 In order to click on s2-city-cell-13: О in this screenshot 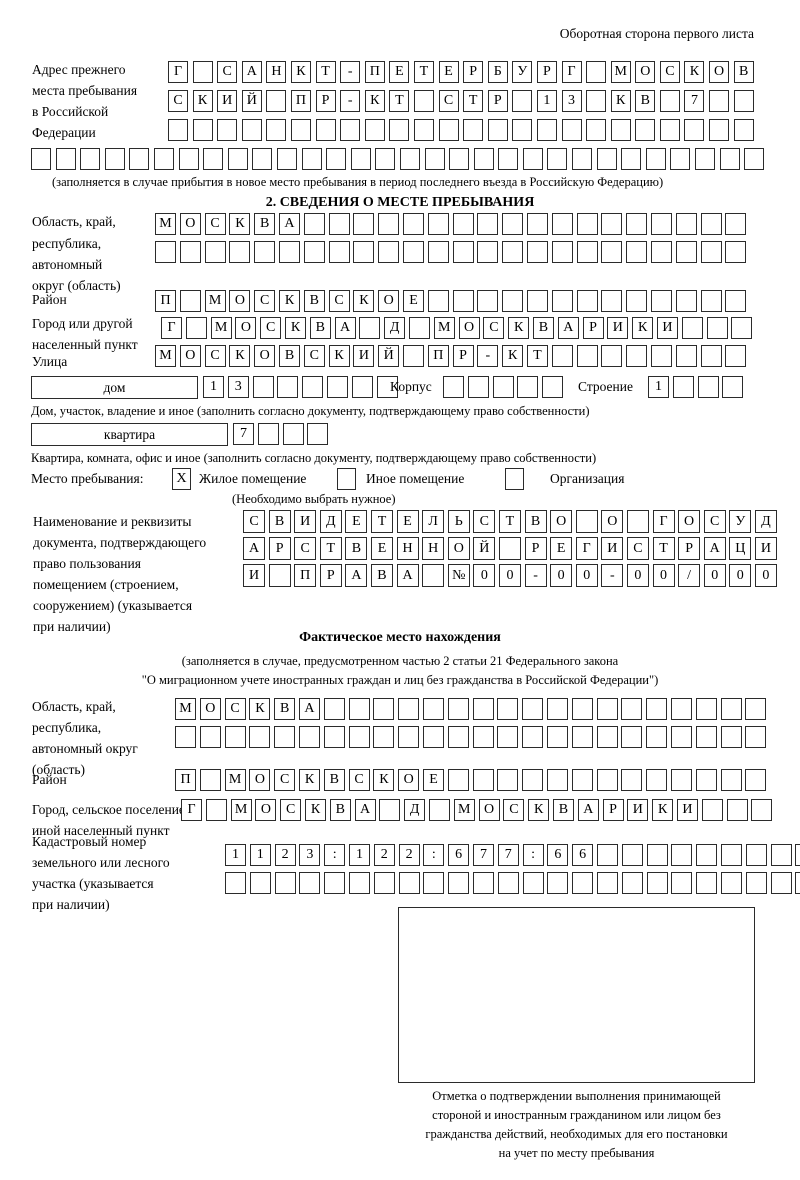, I will do `click(469, 328)`.